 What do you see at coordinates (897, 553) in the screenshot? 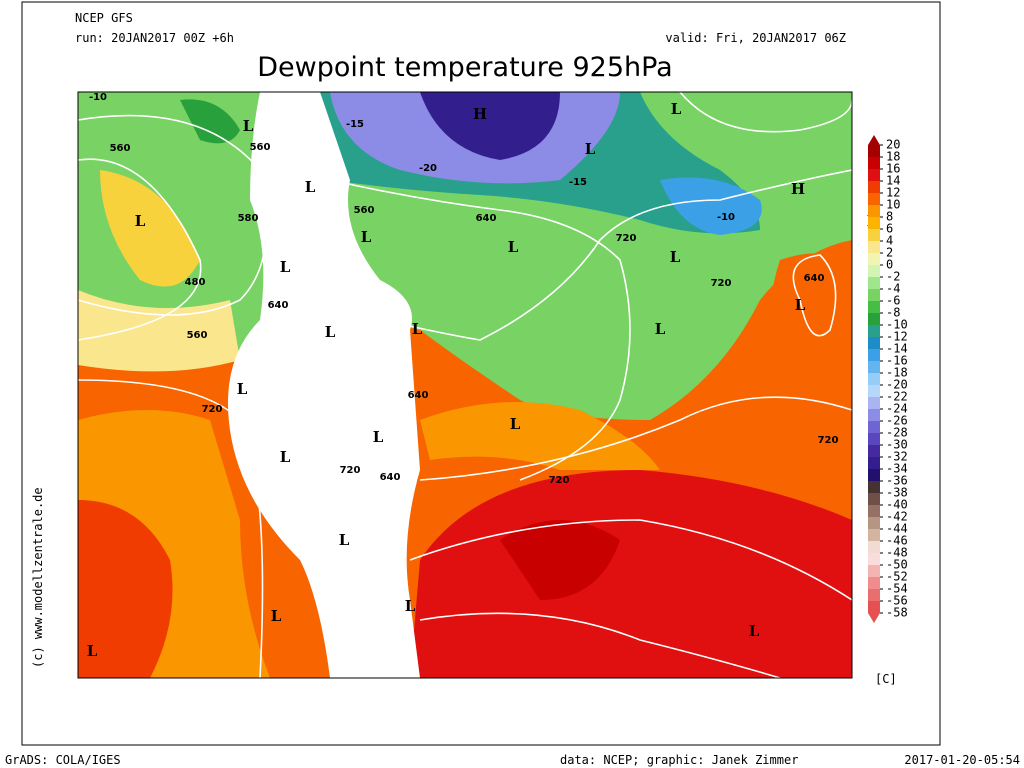
I see `legend-label: -48` at bounding box center [897, 553].